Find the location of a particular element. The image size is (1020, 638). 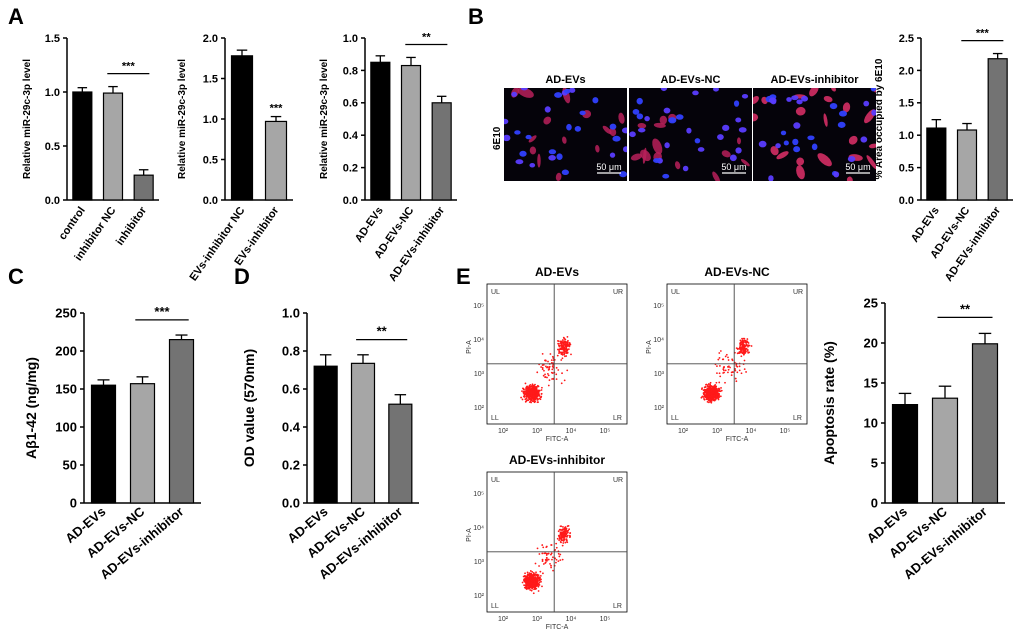

y-axis-title: % Area occupied by 6E10 is located at coordinates (879, 118).